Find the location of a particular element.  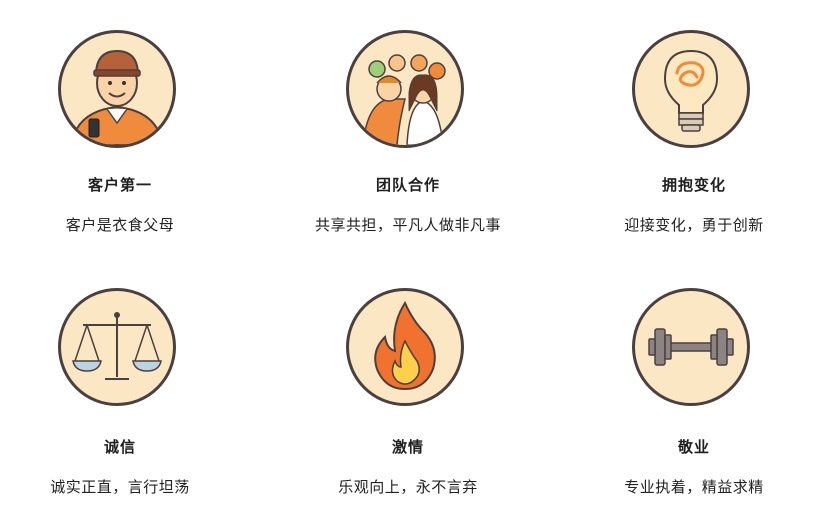

value-desc: 专业执着，精益求精 is located at coordinates (694, 487).